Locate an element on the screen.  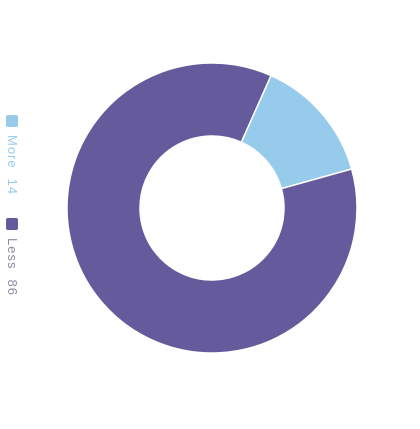
legend-label: Less is located at coordinates (12, 253).